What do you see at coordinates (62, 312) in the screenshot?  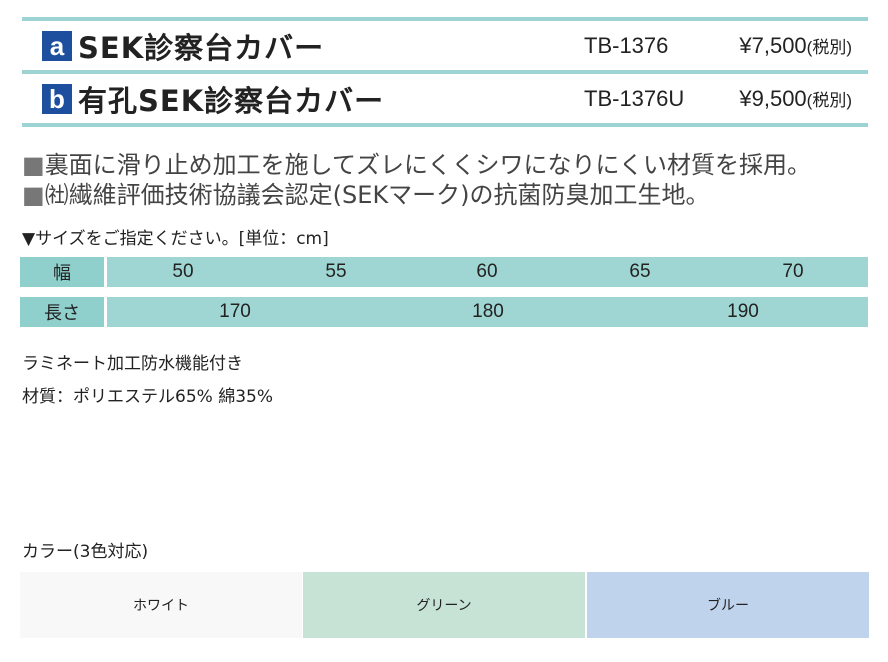 I see `length-label: 長さ` at bounding box center [62, 312].